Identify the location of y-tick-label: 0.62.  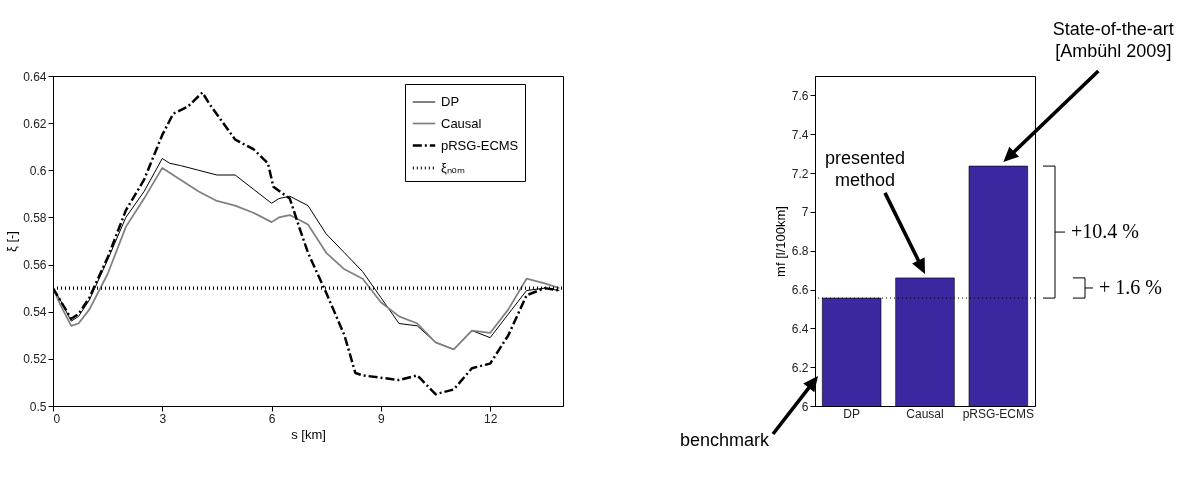
(35, 123).